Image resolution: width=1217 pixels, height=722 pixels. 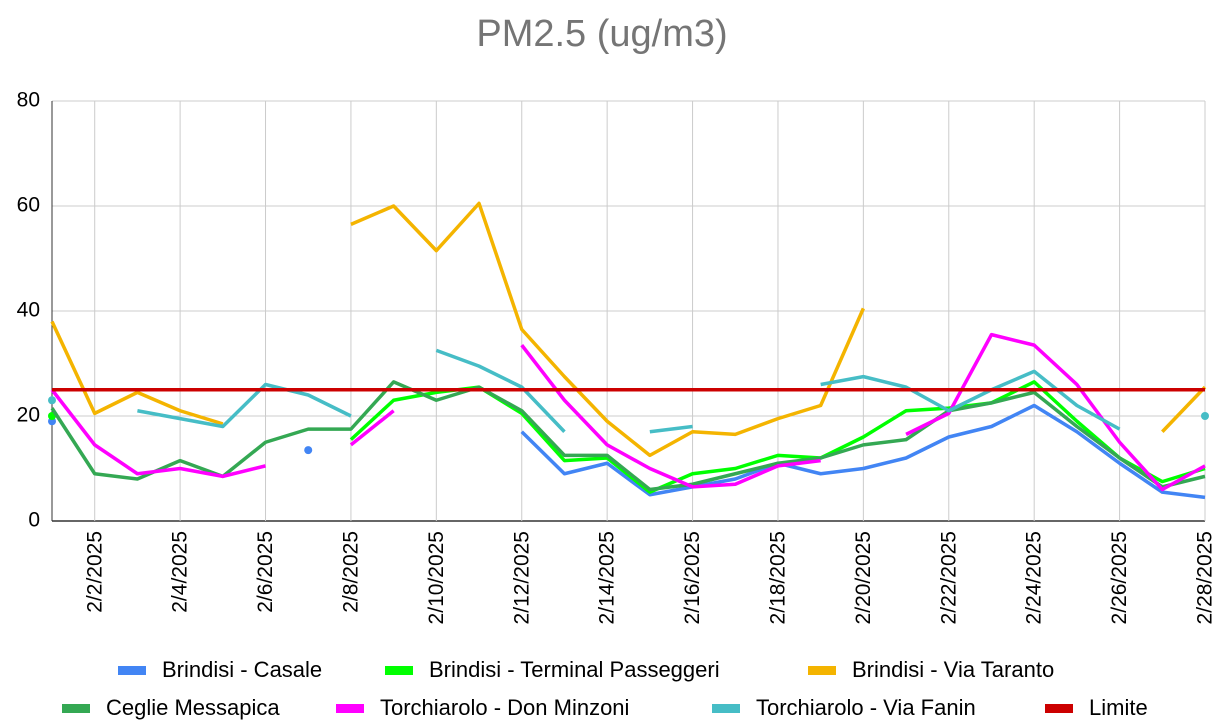 What do you see at coordinates (778, 577) in the screenshot?
I see `x-tick-label: 2/18/2025` at bounding box center [778, 577].